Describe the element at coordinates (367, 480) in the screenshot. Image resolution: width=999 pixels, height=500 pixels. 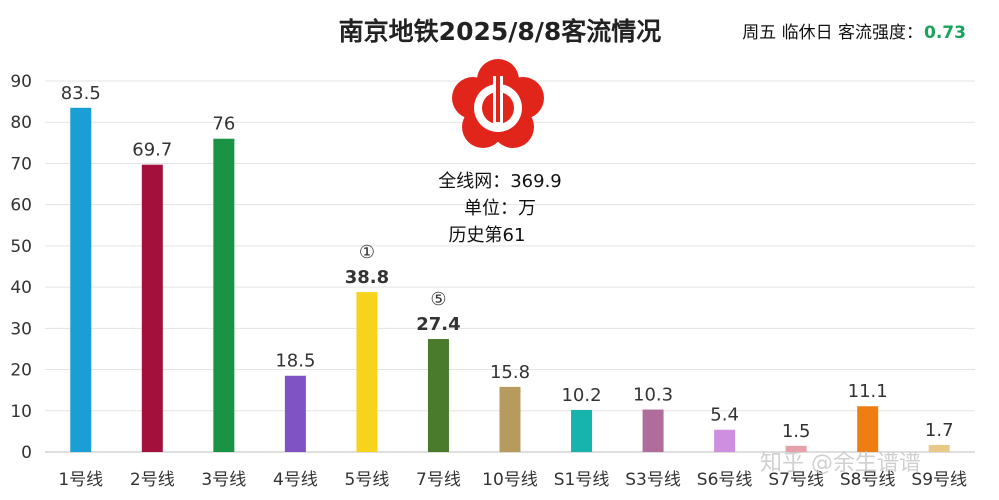
I see `x-tick-label: 5号线` at that location.